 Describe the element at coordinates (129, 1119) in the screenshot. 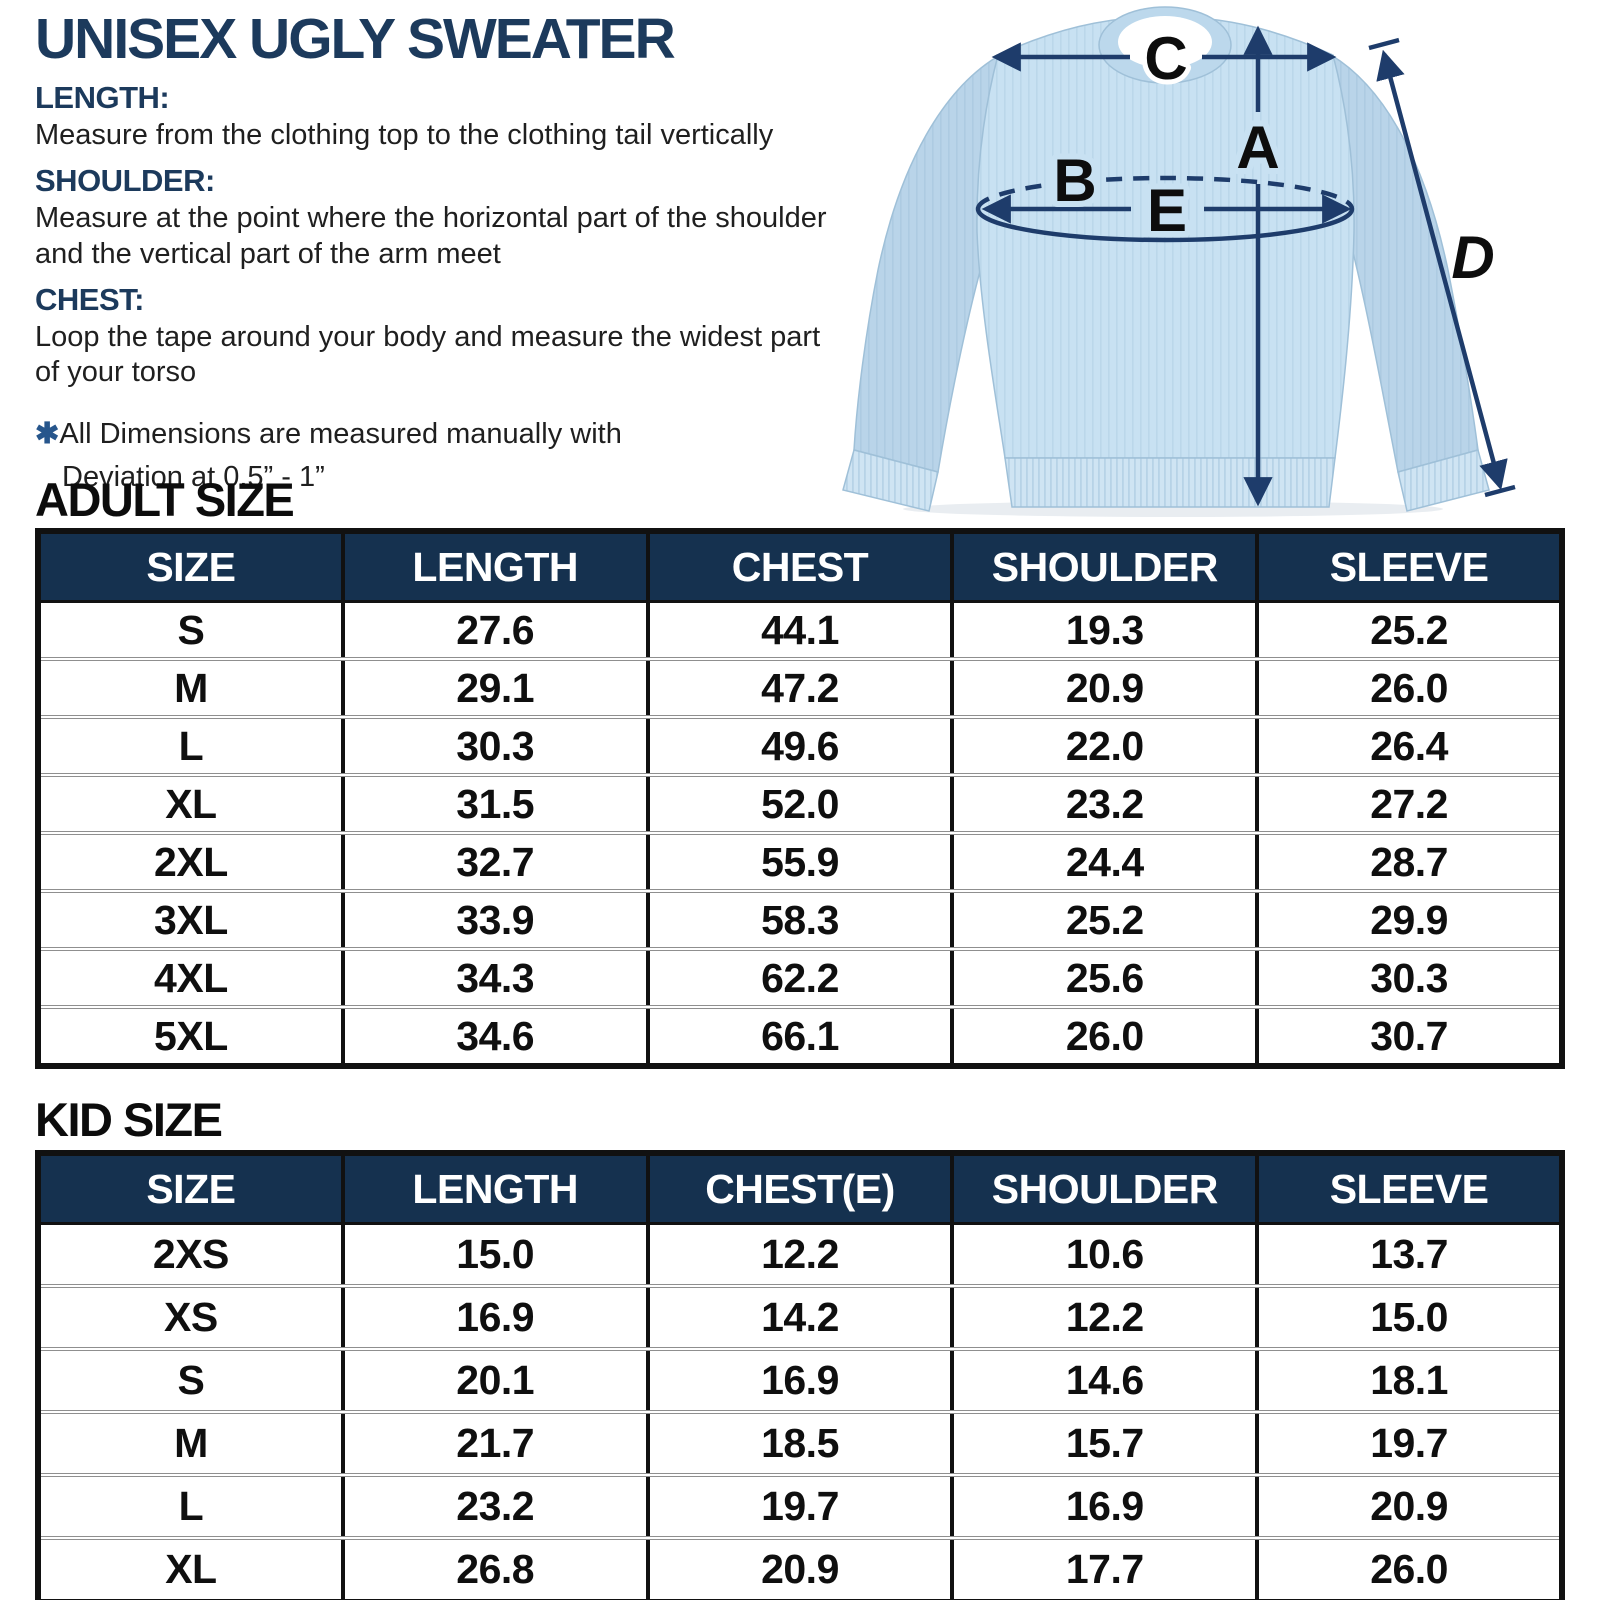

I see `kid-size-heading: KID SIZE` at that location.